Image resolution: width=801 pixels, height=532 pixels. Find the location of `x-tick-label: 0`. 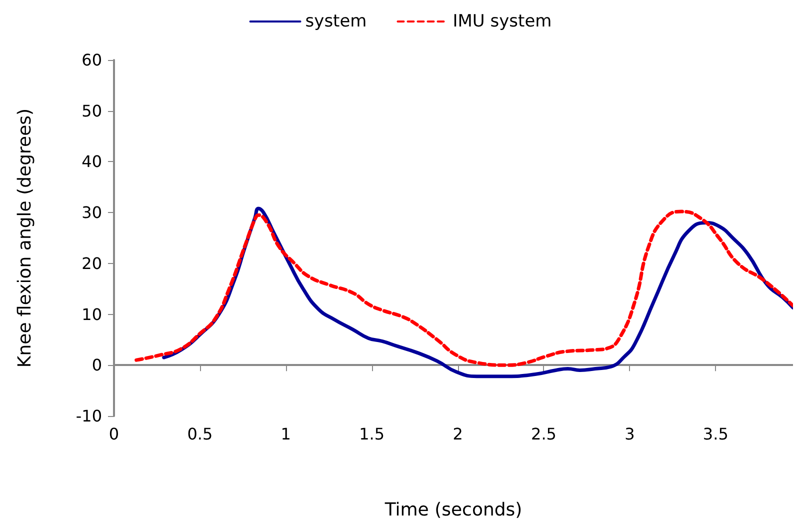

x-tick-label: 0 is located at coordinates (114, 434).